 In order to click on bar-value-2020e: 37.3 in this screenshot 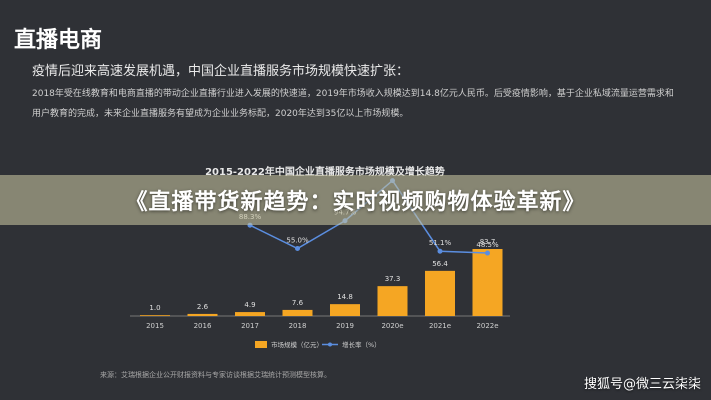, I will do `click(393, 279)`.